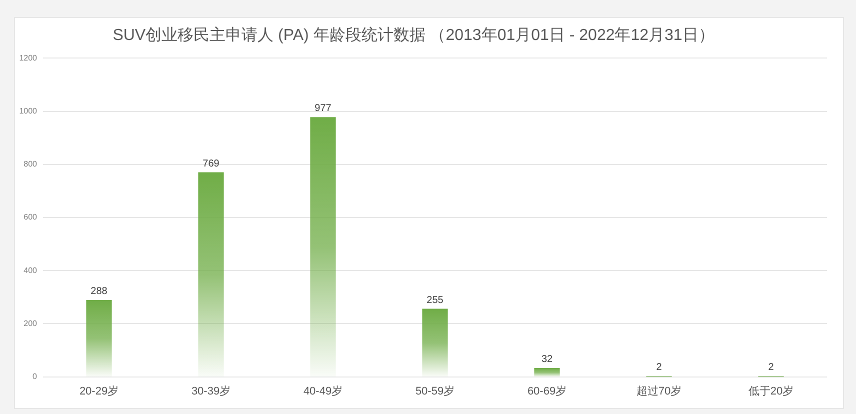 Image resolution: width=856 pixels, height=414 pixels. What do you see at coordinates (435, 300) in the screenshot?
I see `data-label: 255` at bounding box center [435, 300].